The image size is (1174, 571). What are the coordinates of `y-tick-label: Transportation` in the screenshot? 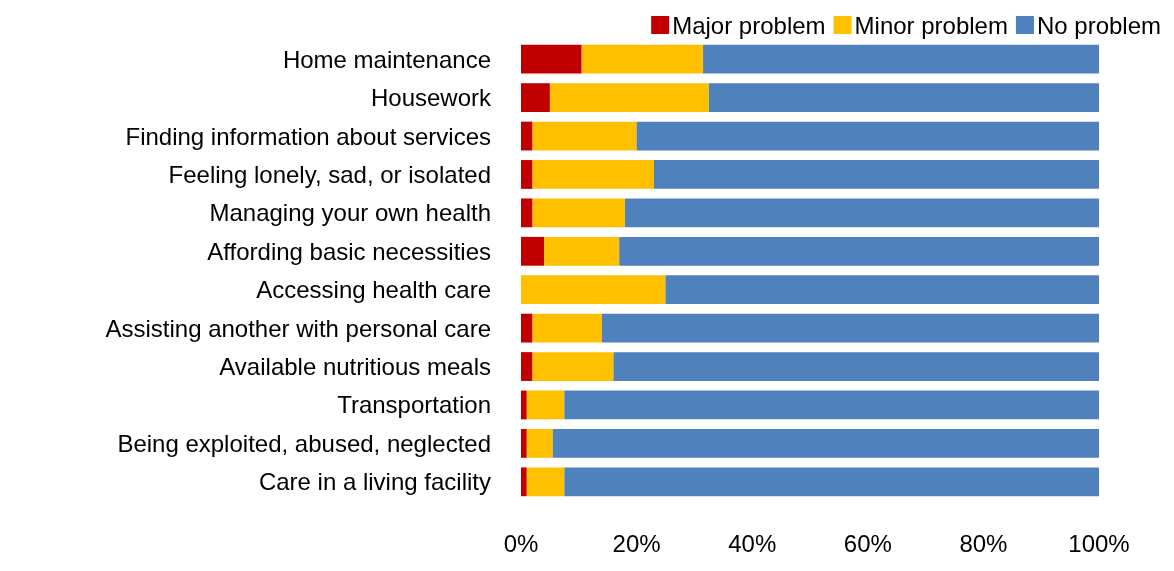 It's located at (414, 405).